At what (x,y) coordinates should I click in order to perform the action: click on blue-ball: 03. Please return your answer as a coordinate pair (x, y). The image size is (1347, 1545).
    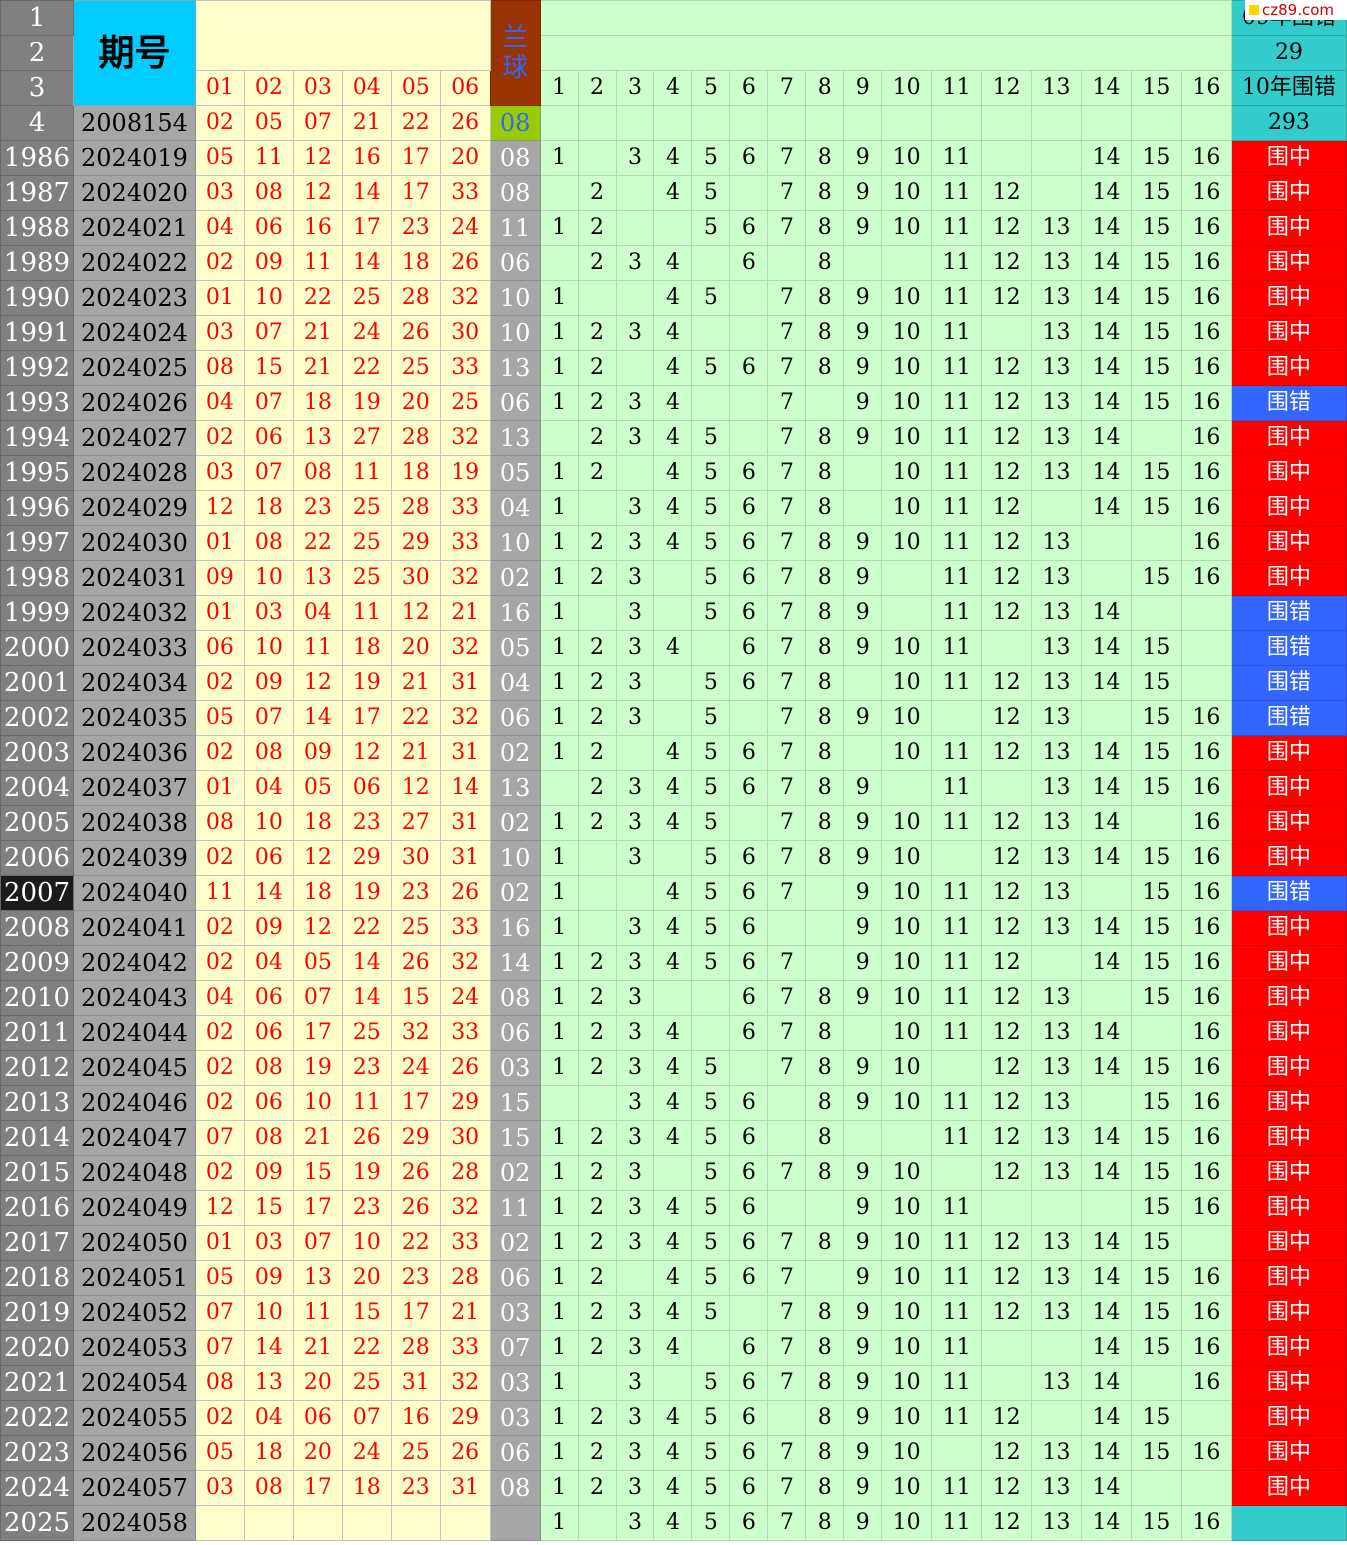
    Looking at the image, I should click on (515, 1383).